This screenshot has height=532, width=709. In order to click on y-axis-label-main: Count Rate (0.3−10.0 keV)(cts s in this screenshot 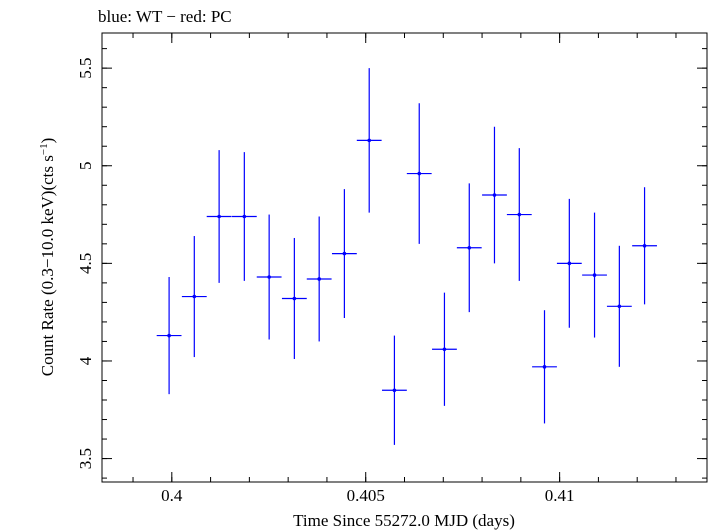, I will do `click(47, 265)`.